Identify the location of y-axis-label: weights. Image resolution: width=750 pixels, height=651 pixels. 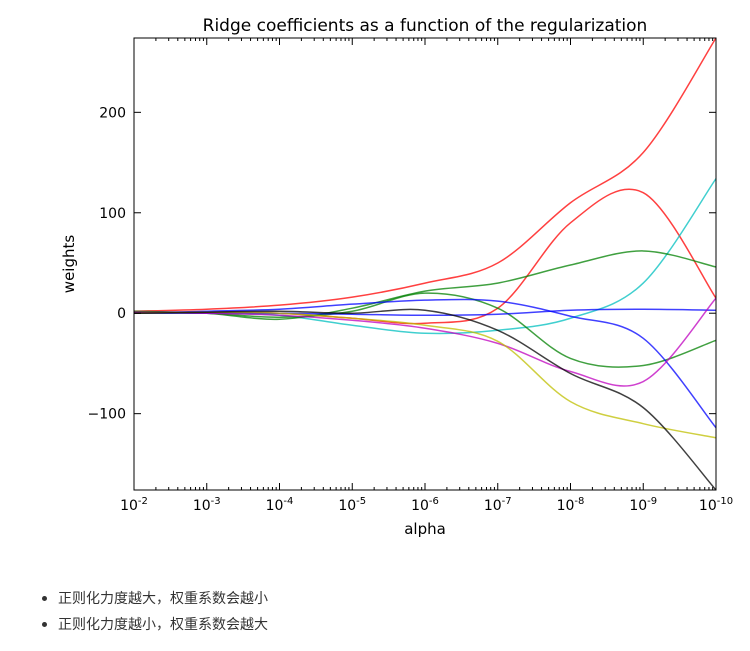
(69, 264).